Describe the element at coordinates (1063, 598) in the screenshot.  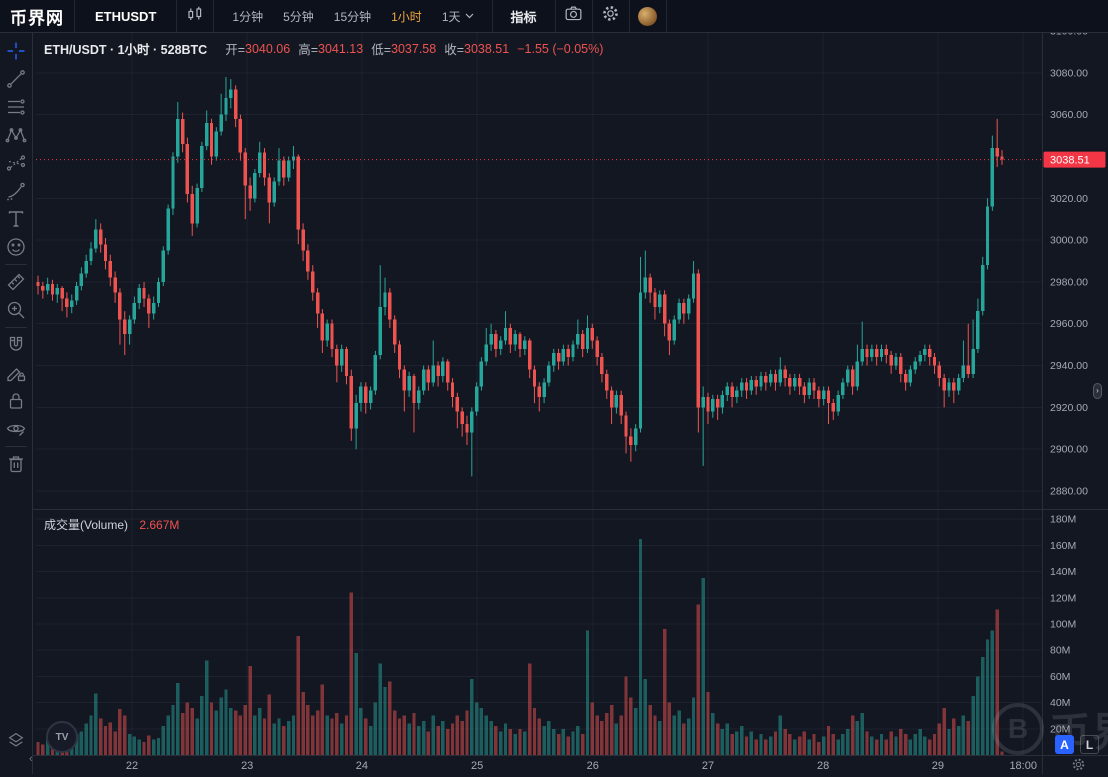
I see `svg-text: 120M` at that location.